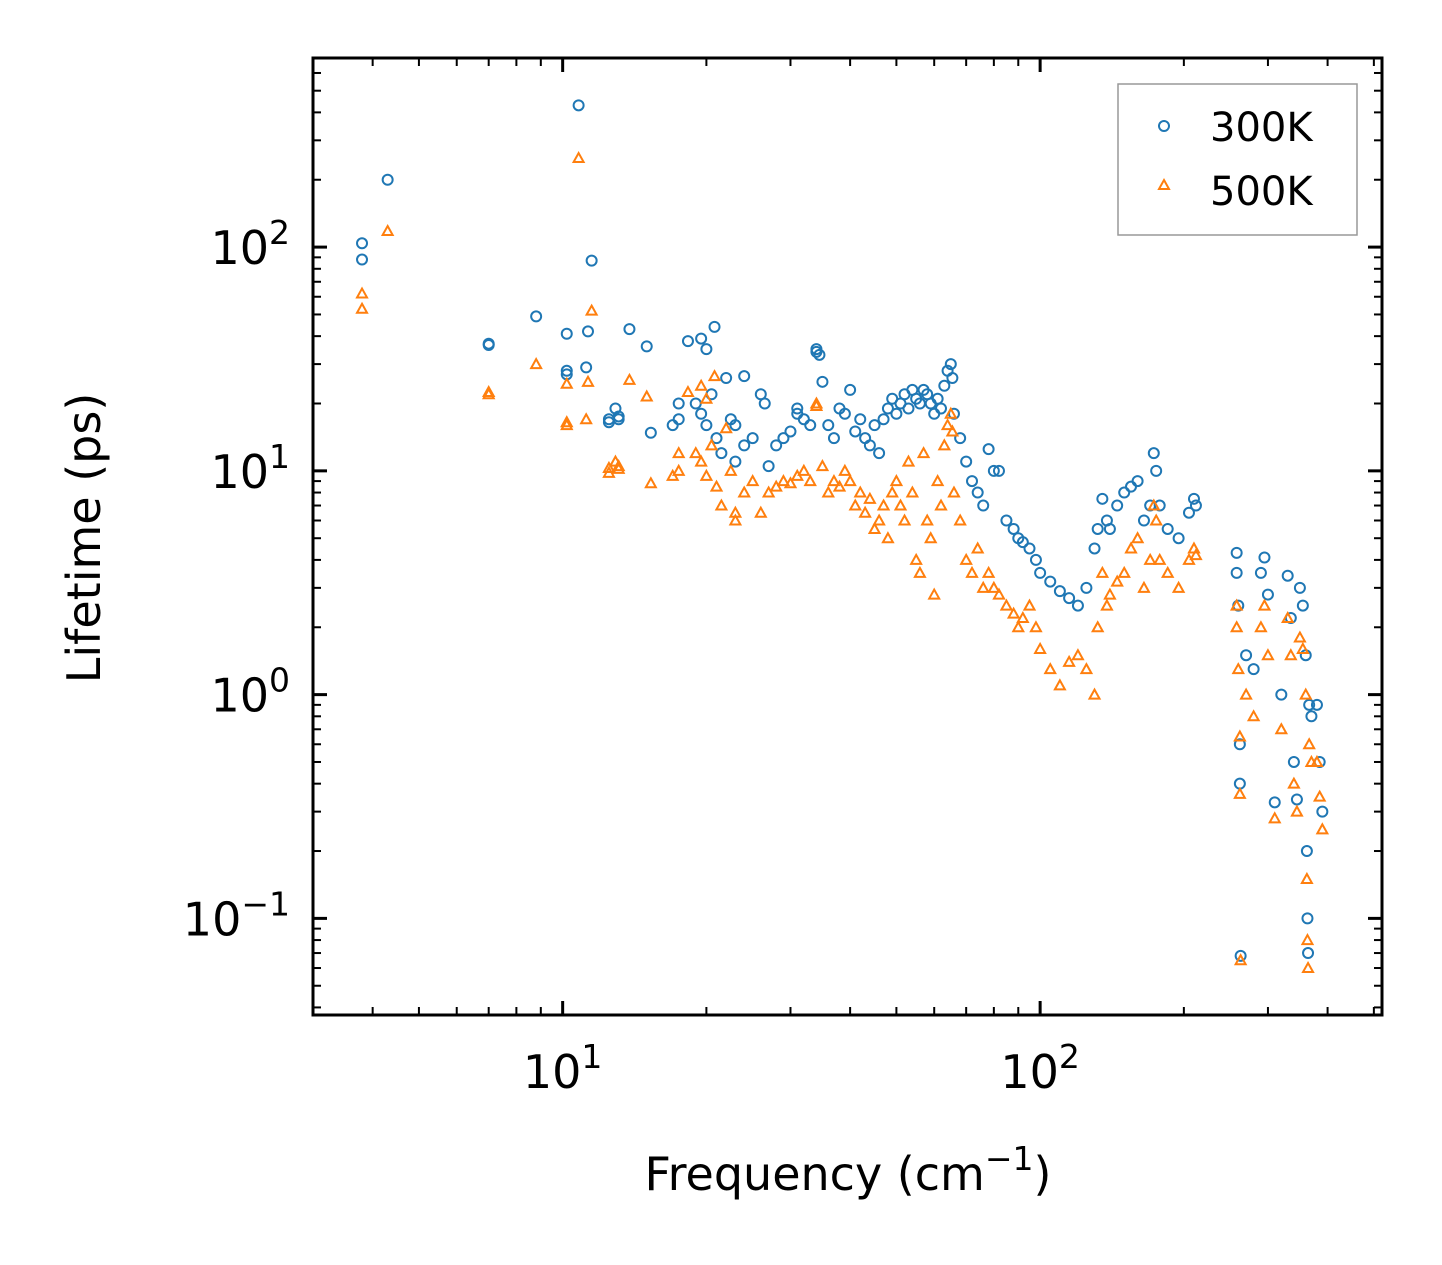  Describe the element at coordinates (84, 538) in the screenshot. I see `y-axis-title: Lifetime (ps)` at that location.